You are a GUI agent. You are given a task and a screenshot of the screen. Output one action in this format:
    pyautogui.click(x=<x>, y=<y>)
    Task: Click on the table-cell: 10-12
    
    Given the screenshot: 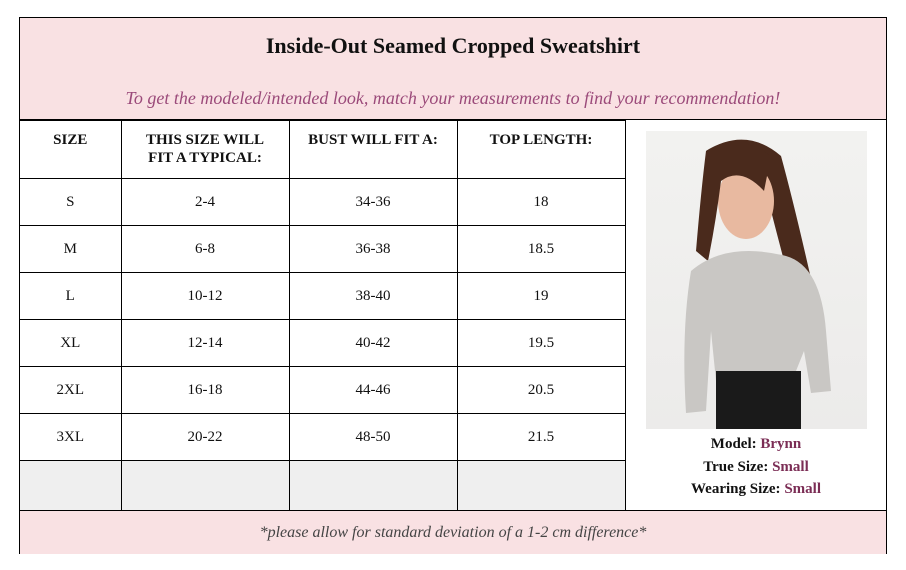 What is the action you would take?
    pyautogui.click(x=205, y=296)
    